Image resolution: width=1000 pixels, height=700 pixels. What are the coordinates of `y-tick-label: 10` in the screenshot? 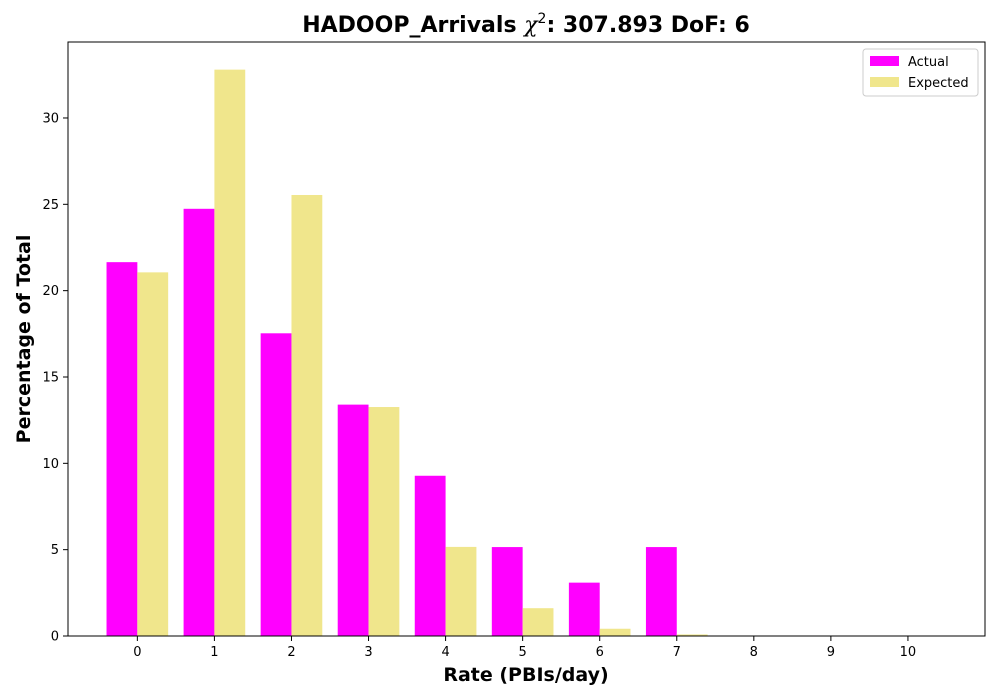 It's located at (50, 464).